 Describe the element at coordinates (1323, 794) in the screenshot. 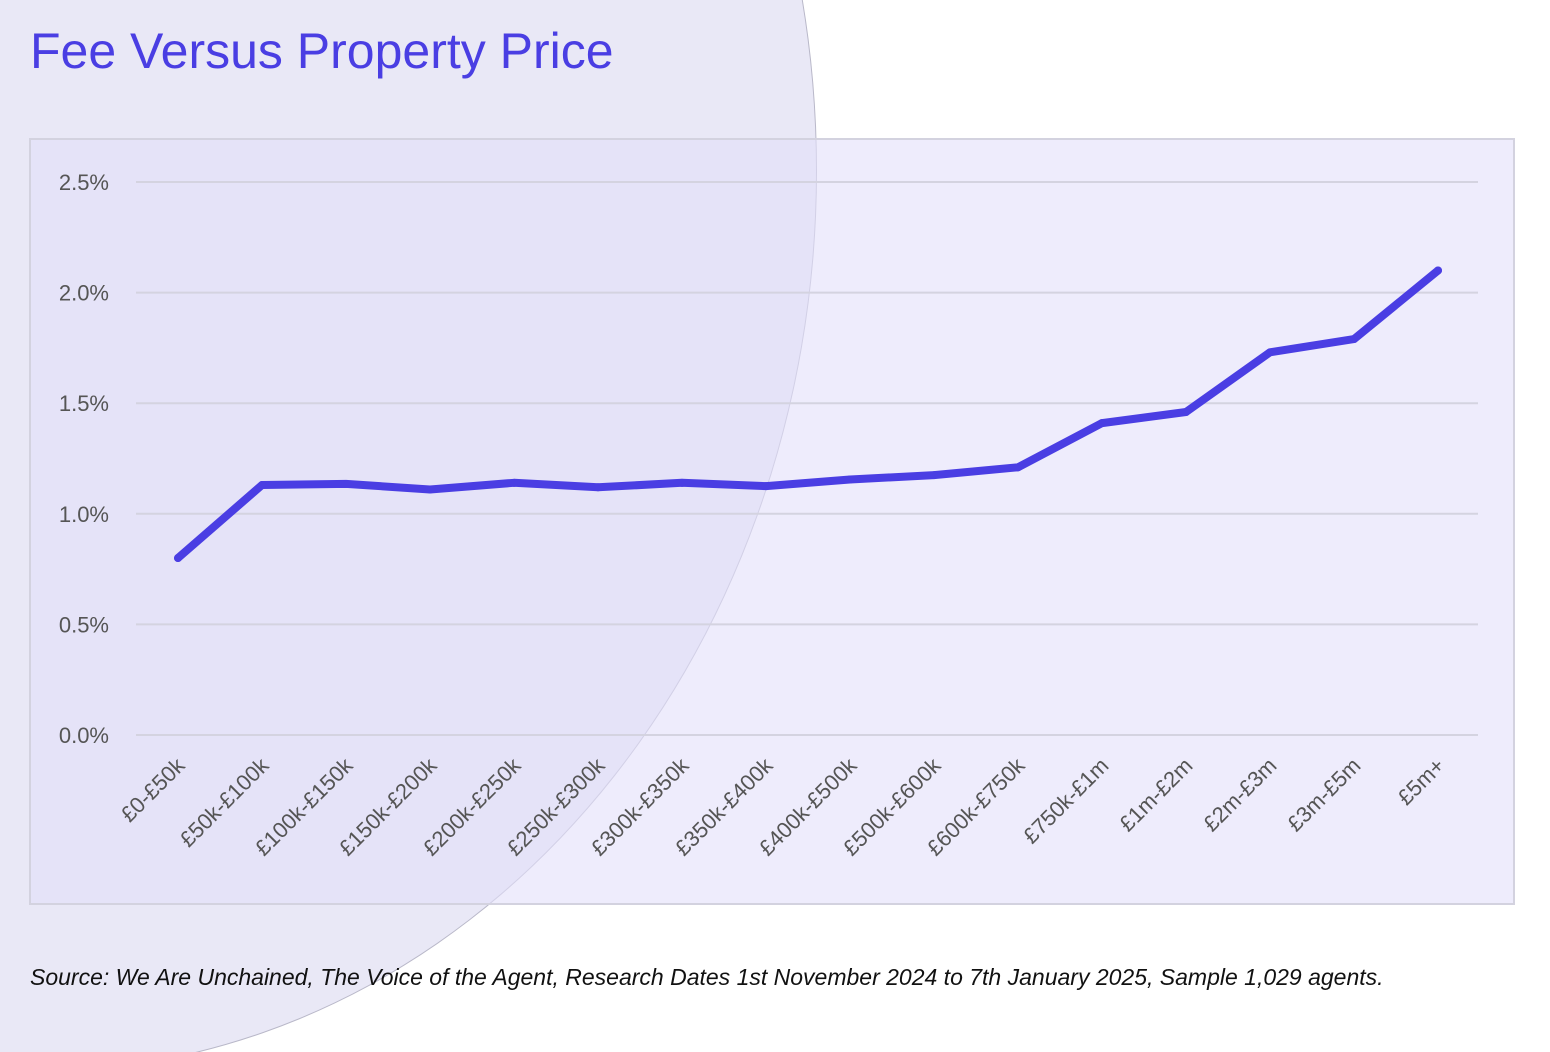

I see `x-tick-label: £3m-£5m` at that location.